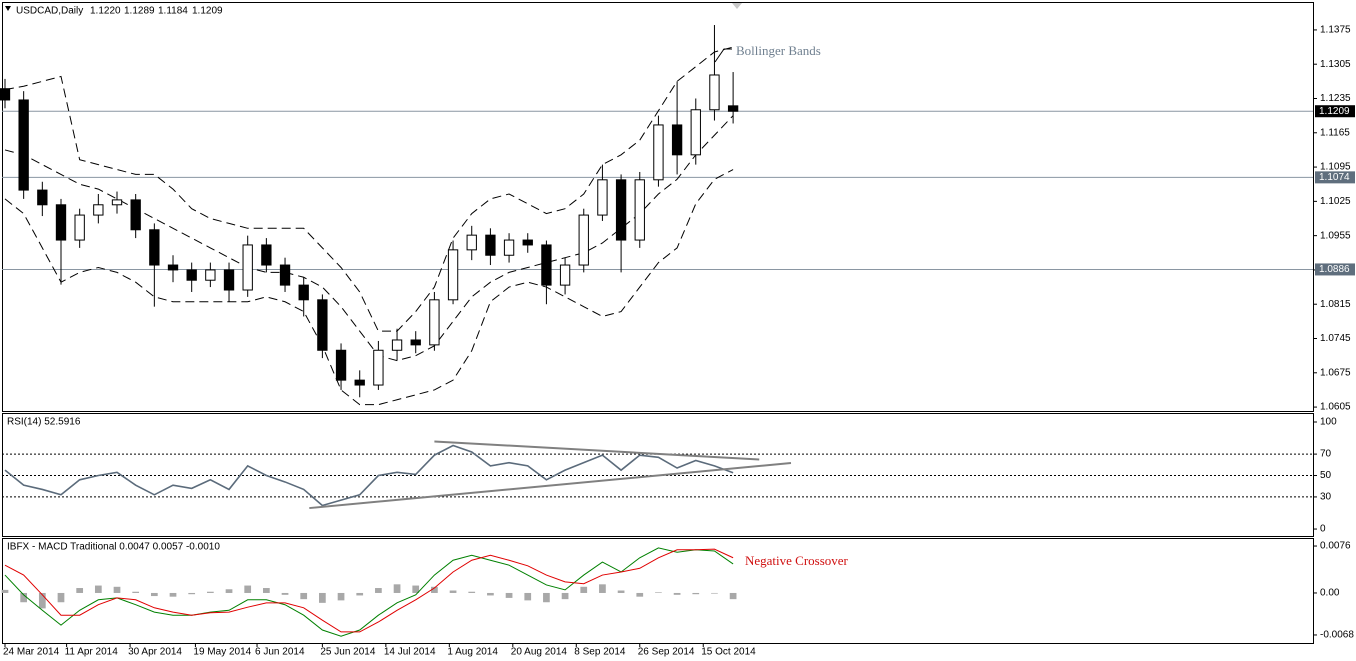 Image resolution: width=1356 pixels, height=661 pixels. I want to click on y-tick-label: 1.0605, so click(1335, 407).